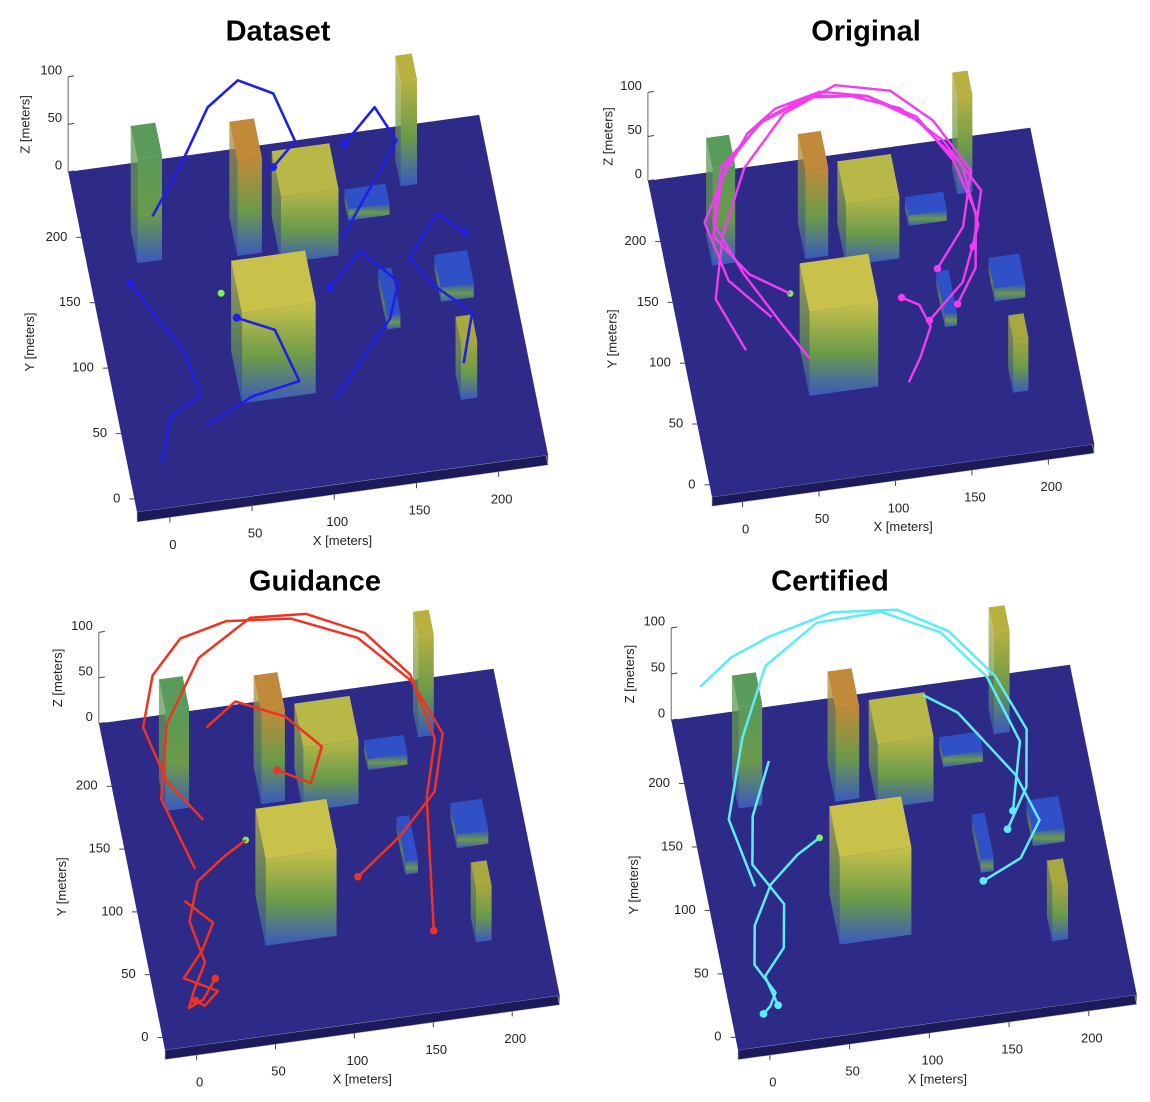 This screenshot has height=1102, width=1150. What do you see at coordinates (278, 32) in the screenshot?
I see `panel-title: Dataset` at bounding box center [278, 32].